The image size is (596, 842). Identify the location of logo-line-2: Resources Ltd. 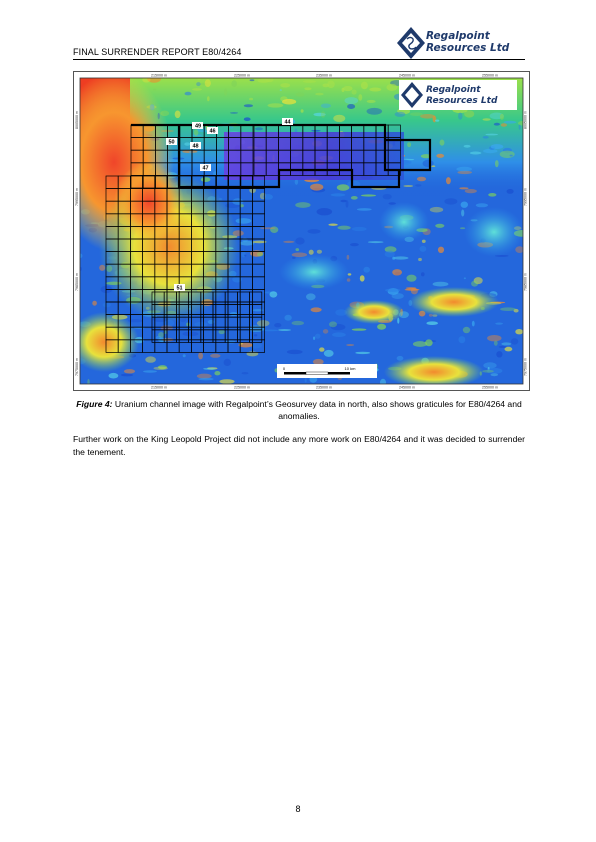
(468, 48).